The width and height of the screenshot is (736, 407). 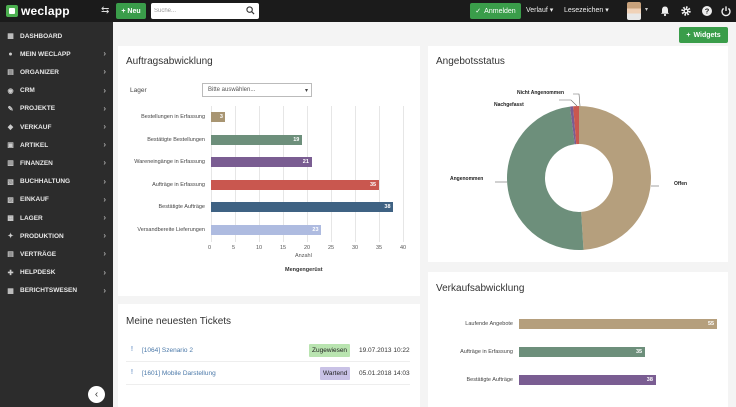 What do you see at coordinates (403, 248) in the screenshot?
I see `x-tick-label: 40` at bounding box center [403, 248].